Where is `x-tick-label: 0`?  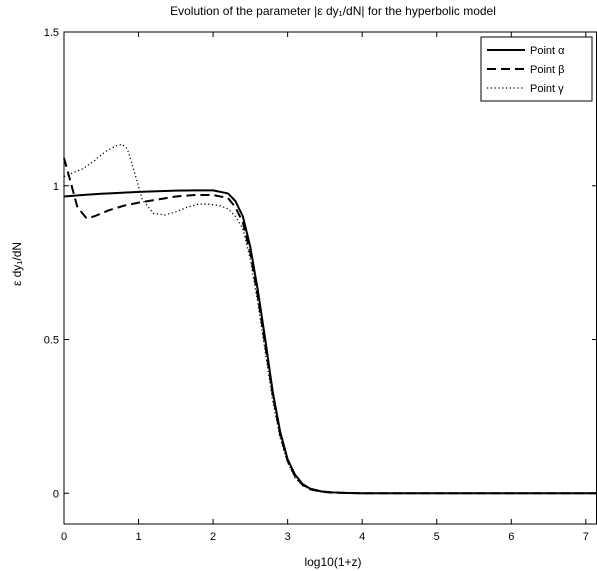 x-tick-label: 0 is located at coordinates (64, 537).